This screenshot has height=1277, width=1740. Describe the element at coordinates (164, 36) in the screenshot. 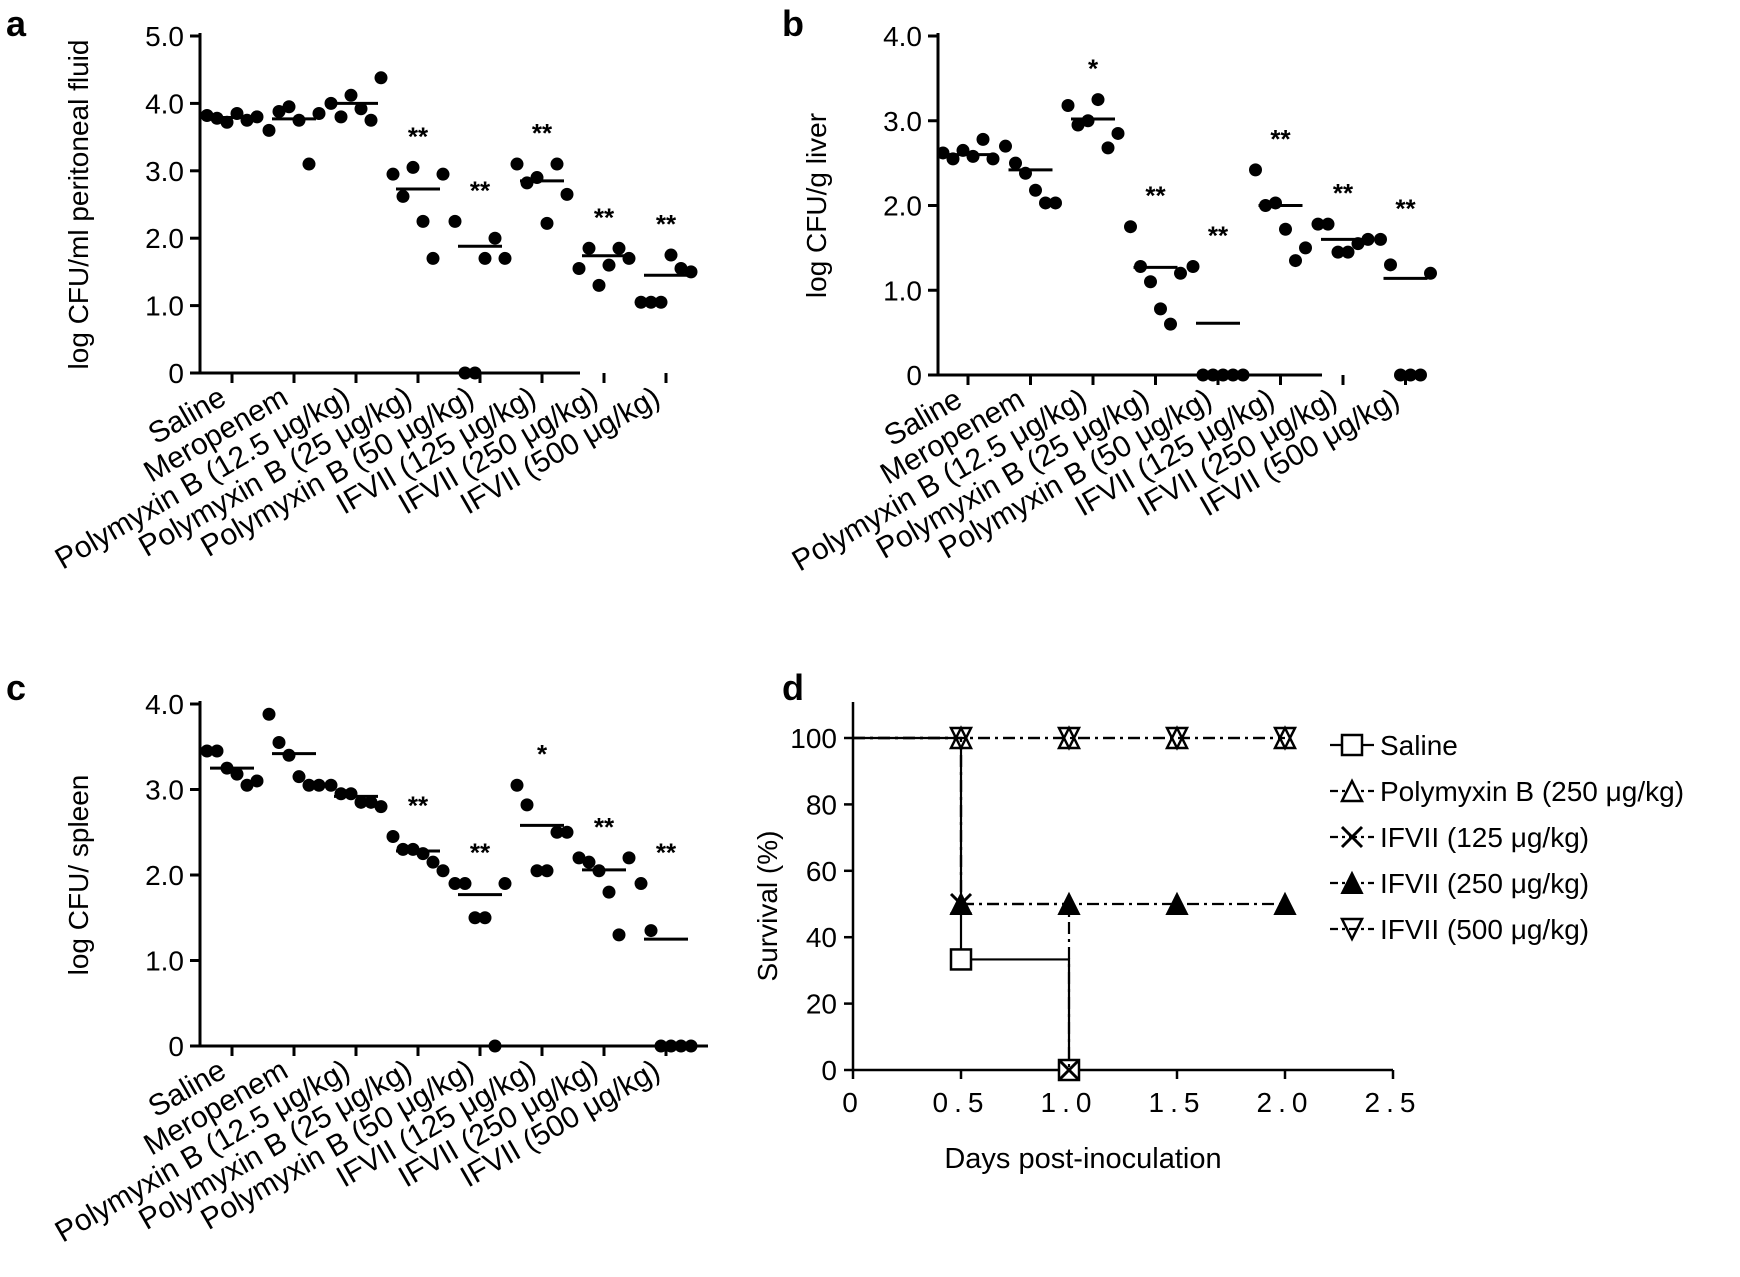

I see `y-tick-label: 5.0` at that location.